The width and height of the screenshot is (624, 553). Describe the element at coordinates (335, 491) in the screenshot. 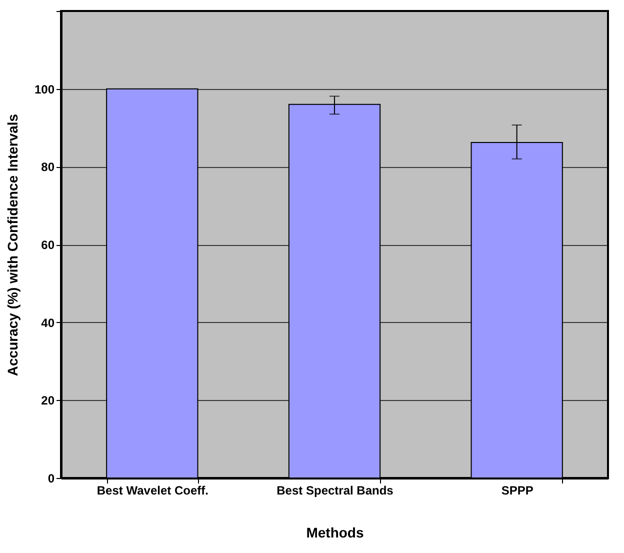

I see `x-tick-label: Best Spectral Bands` at that location.